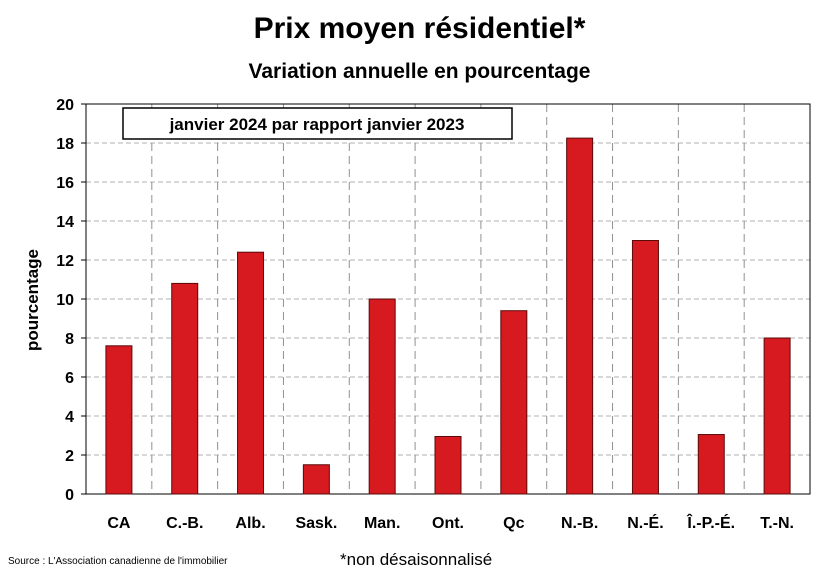 Image resolution: width=839 pixels, height=575 pixels. Describe the element at coordinates (316, 523) in the screenshot. I see `x-tick-label: Sask.` at that location.